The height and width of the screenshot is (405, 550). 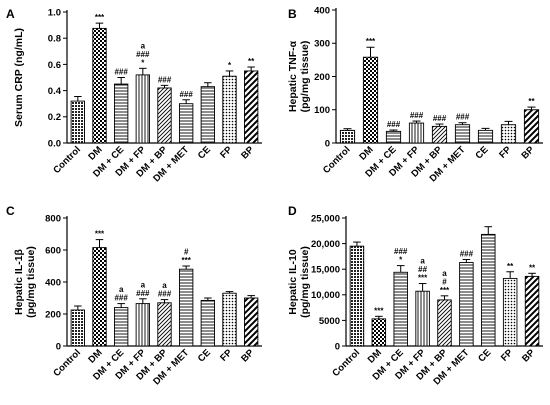 I want to click on y-axis-label: Hepatic IL-10, so click(x=293, y=282).